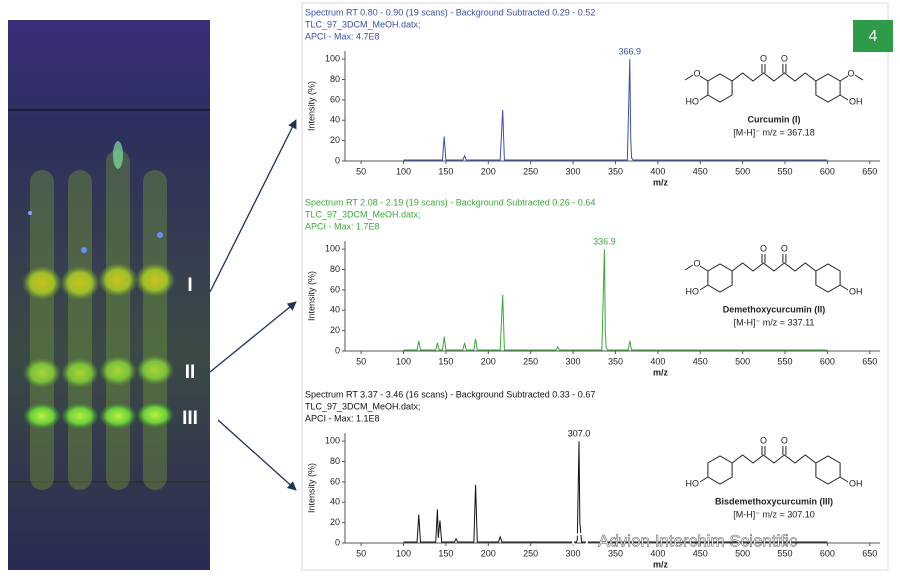  Describe the element at coordinates (774, 501) in the screenshot. I see `compound-name: Bisdemethoxycurcumin (III)` at that location.